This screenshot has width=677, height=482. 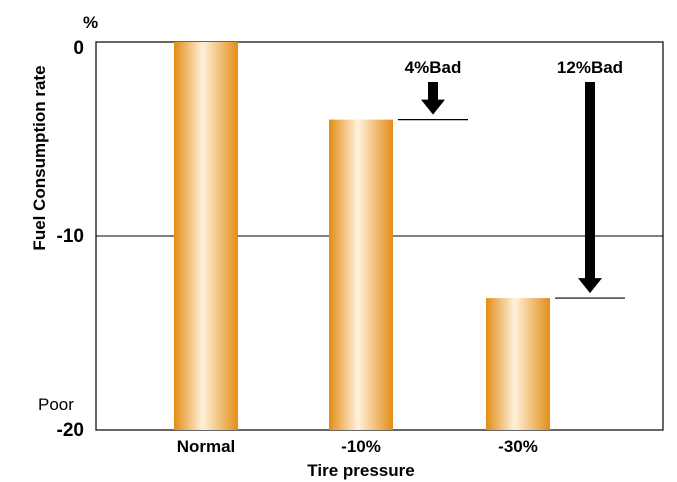 I want to click on y-tick-labels: 0 -10 -20, so click(x=70, y=239).